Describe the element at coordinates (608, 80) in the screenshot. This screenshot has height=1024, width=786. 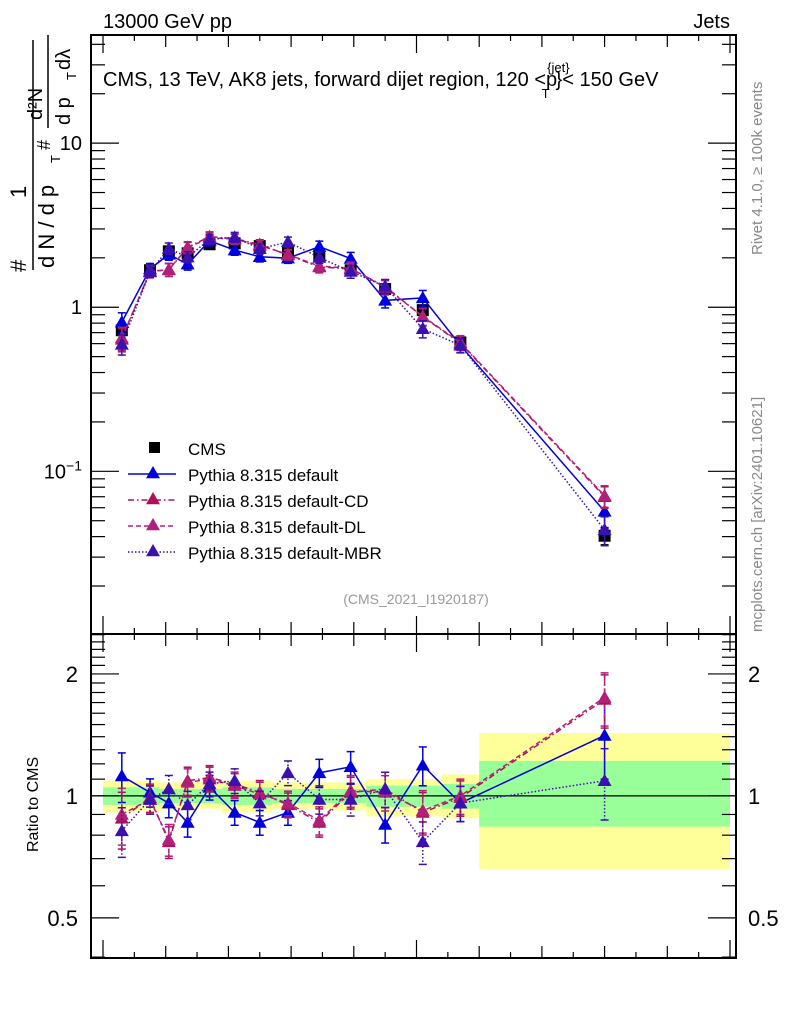
I see `plot-title-post: }< 150 GeV` at that location.